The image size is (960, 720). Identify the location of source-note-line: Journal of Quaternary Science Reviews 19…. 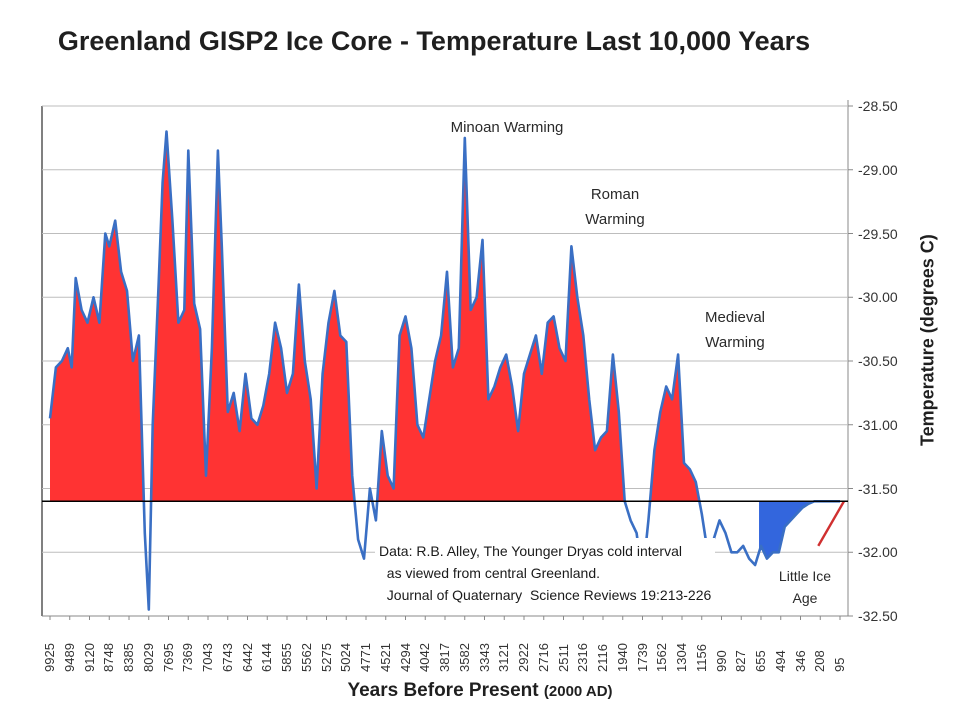
(545, 595).